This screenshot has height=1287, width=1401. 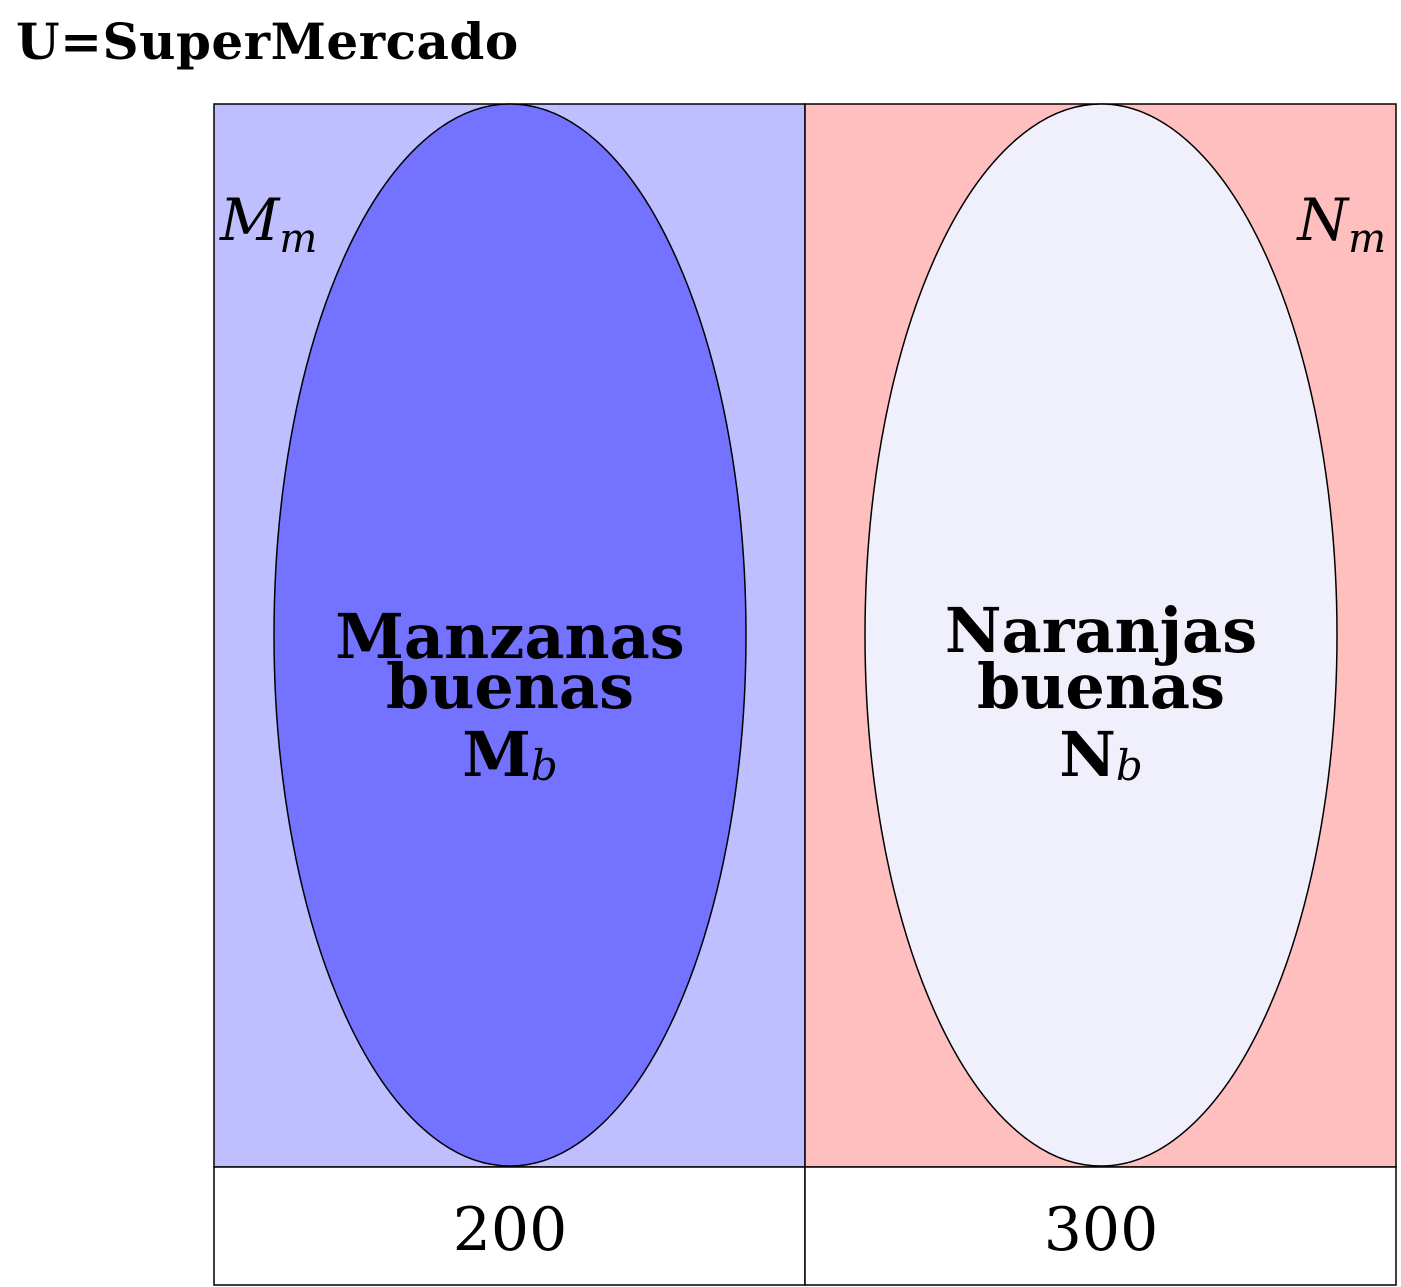 I want to click on bad-apples-label: Mm, so click(x=268, y=224).